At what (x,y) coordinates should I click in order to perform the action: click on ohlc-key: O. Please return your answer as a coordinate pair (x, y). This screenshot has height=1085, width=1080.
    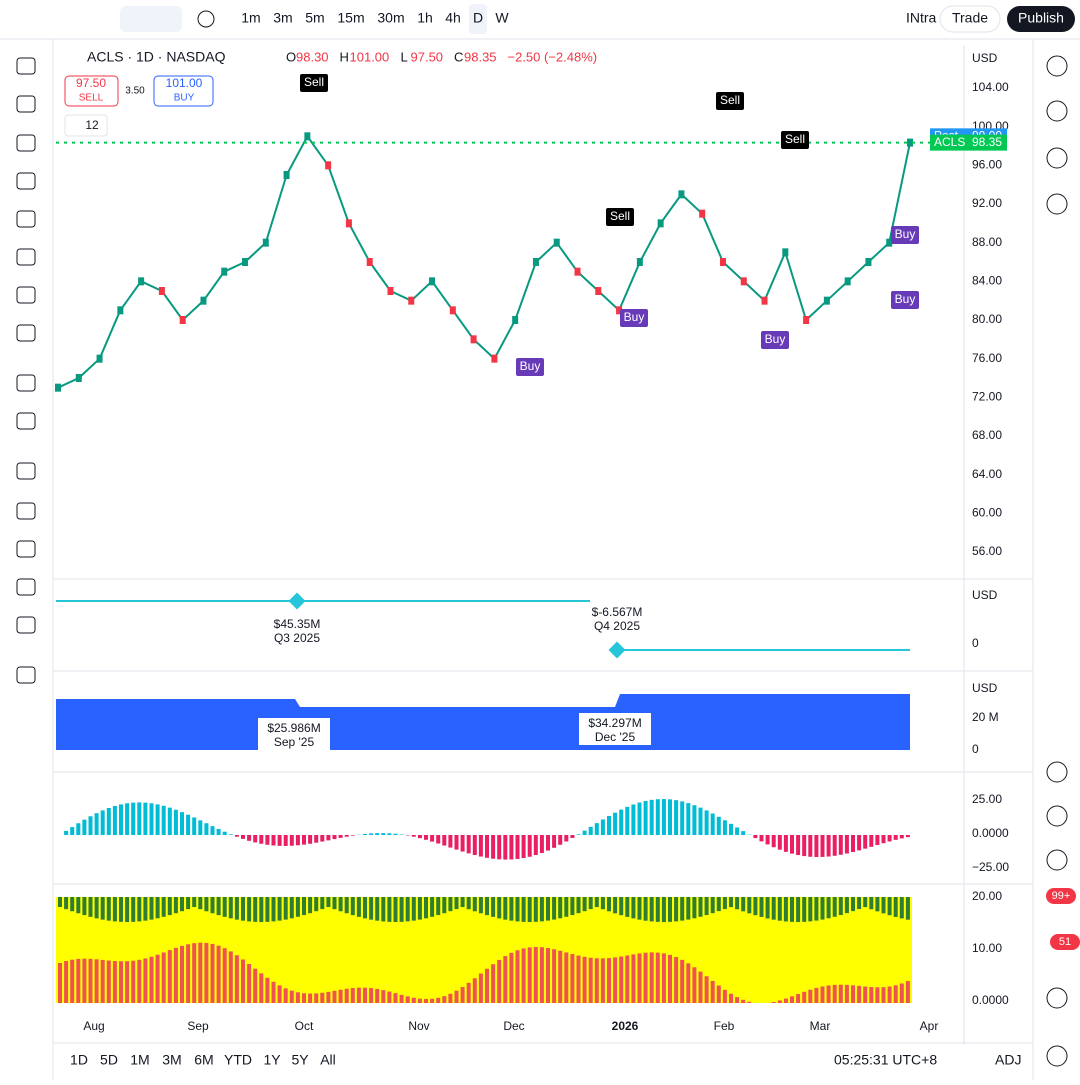
    Looking at the image, I should click on (291, 56).